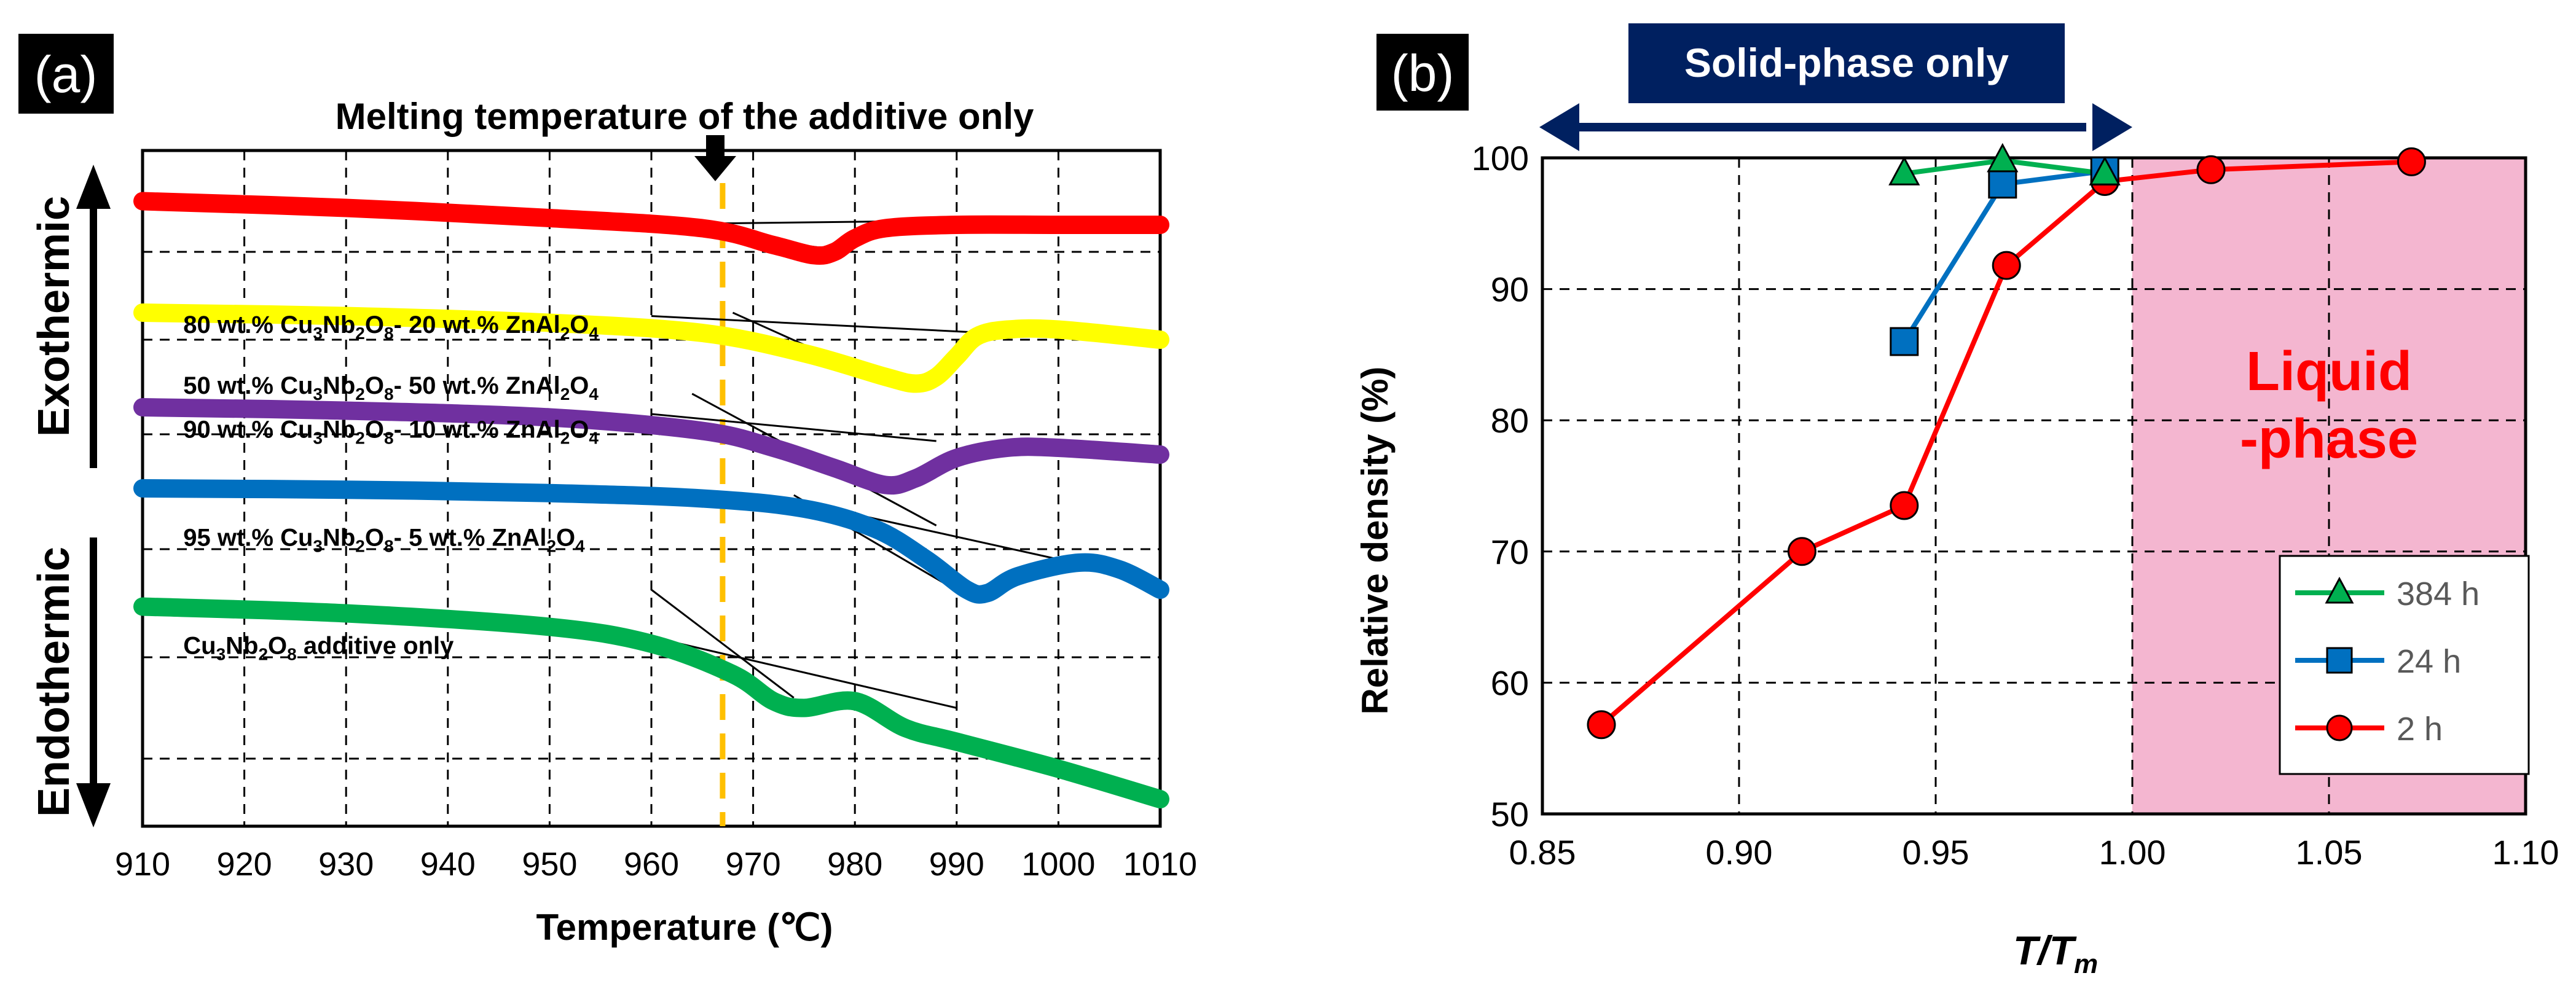  I want to click on legend-marker-384h, so click(2339, 590).